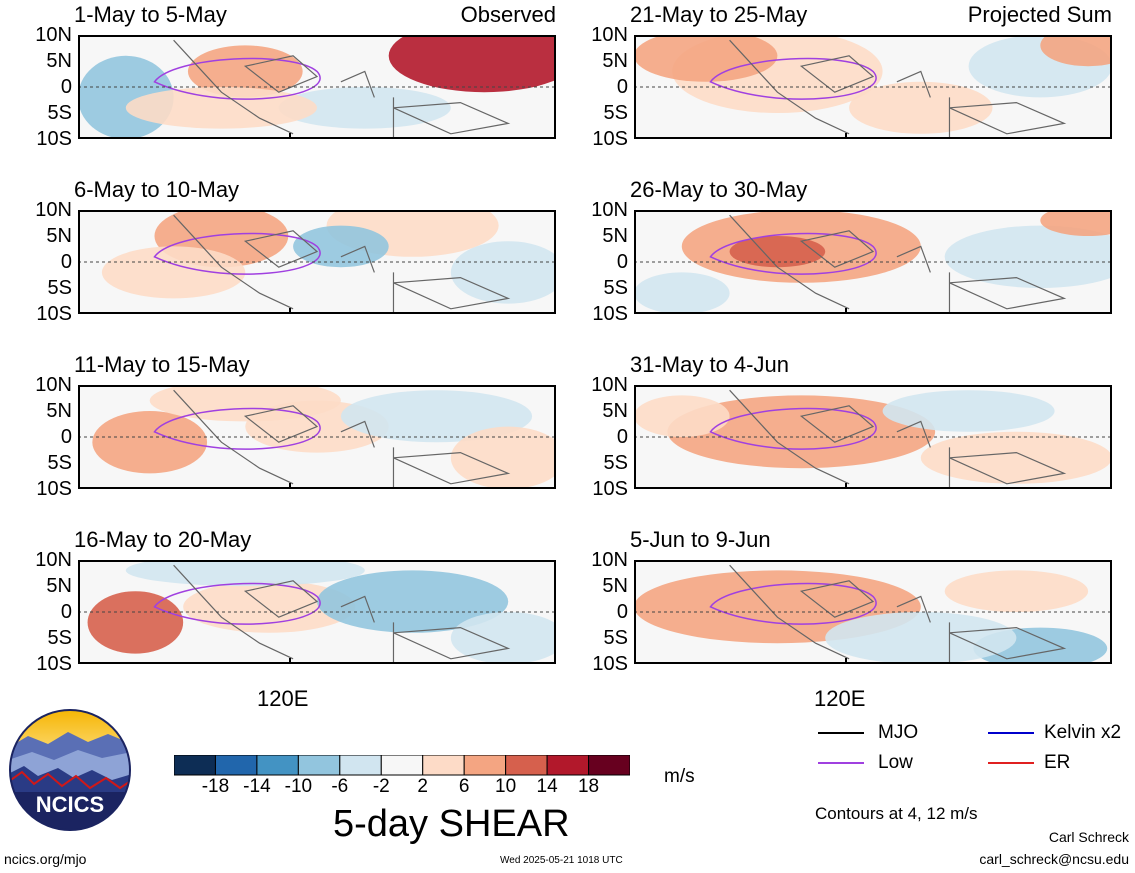 This screenshot has width=1135, height=873. What do you see at coordinates (162, 364) in the screenshot?
I see `panel-title: 11-May to 15-May` at bounding box center [162, 364].